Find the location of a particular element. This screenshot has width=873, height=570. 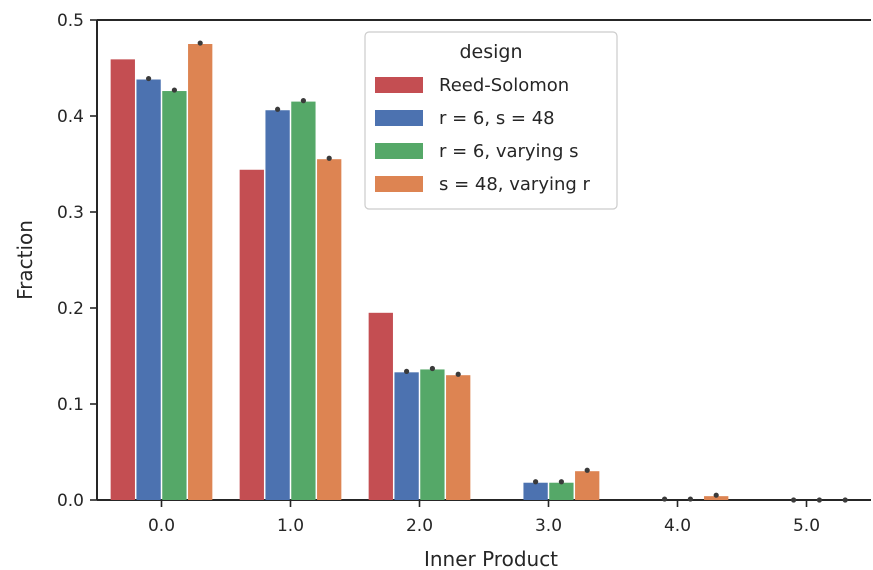

x-tick-label: 4.0 is located at coordinates (677, 526).